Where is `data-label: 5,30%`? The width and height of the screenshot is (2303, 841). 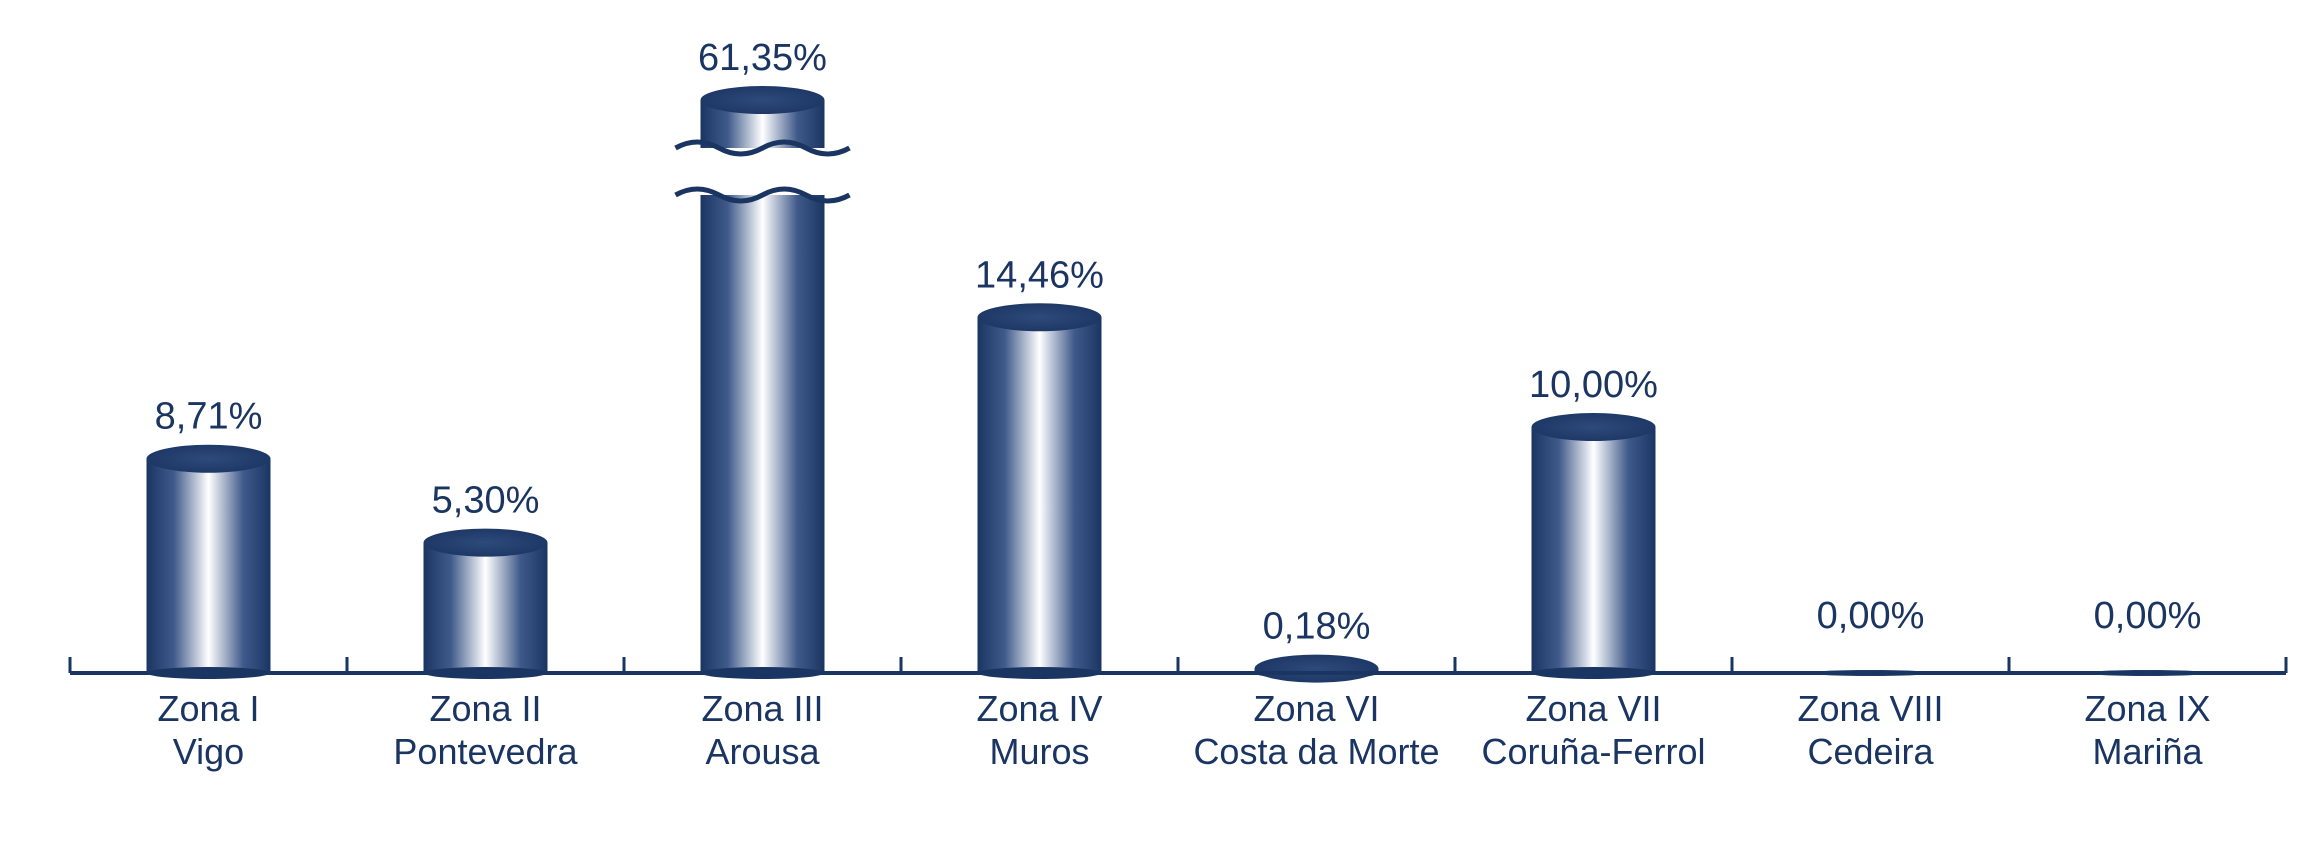
data-label: 5,30% is located at coordinates (486, 501).